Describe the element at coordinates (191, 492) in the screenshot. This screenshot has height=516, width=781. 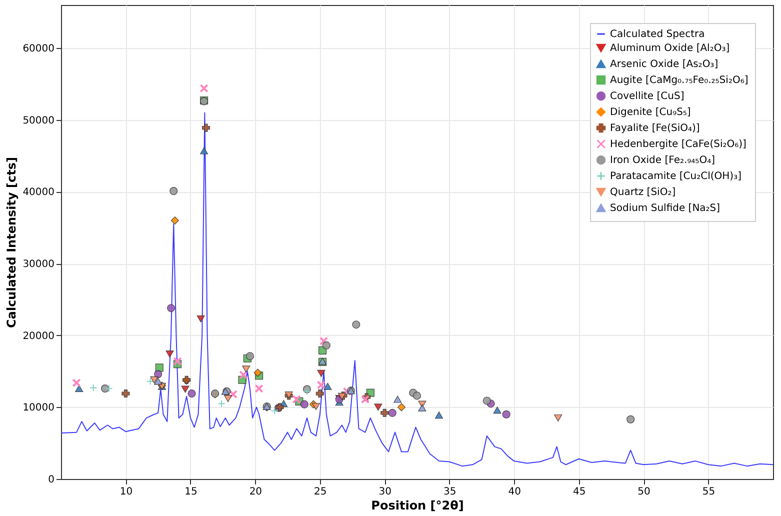
I see `x-tick-label: 15` at that location.